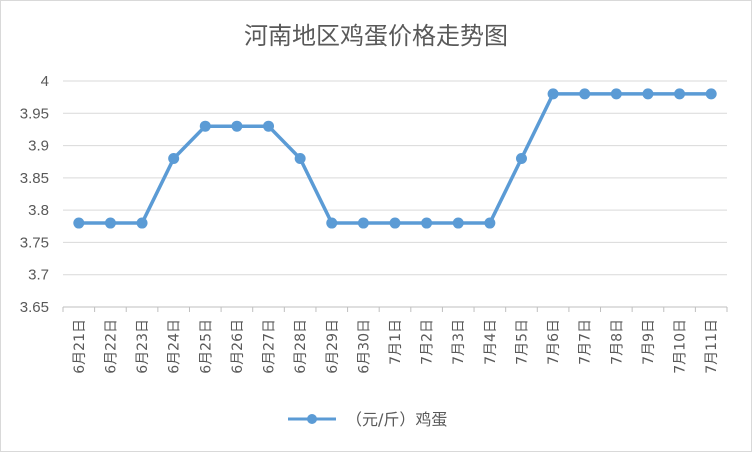 The image size is (752, 452). Describe the element at coordinates (586, 342) in the screenshot. I see `x-tick-label: 7月7日` at that location.